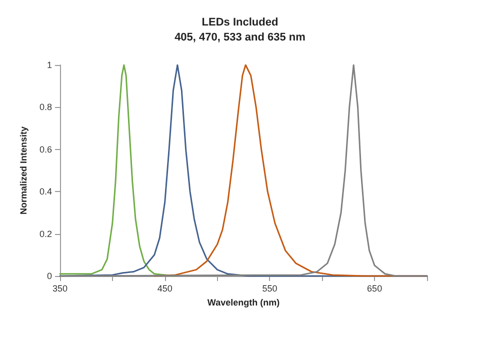  Describe the element at coordinates (164, 289) in the screenshot. I see `x-tick-label: 450` at that location.